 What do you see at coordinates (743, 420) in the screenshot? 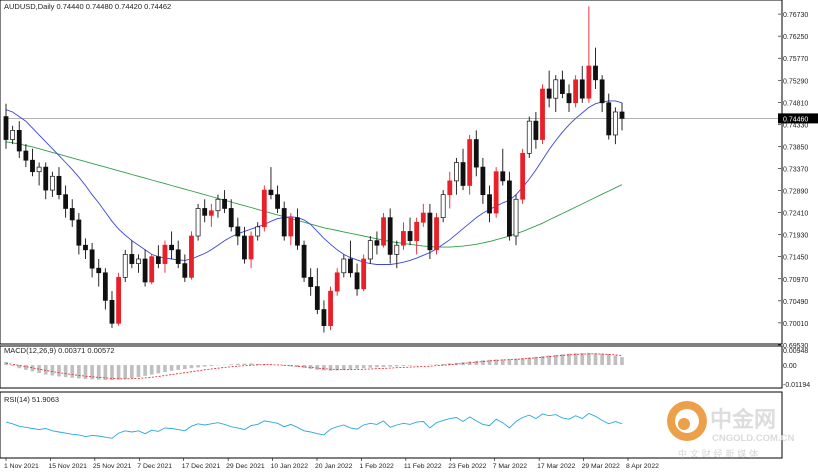
I see `watermark-brand: 中金网` at bounding box center [743, 420].